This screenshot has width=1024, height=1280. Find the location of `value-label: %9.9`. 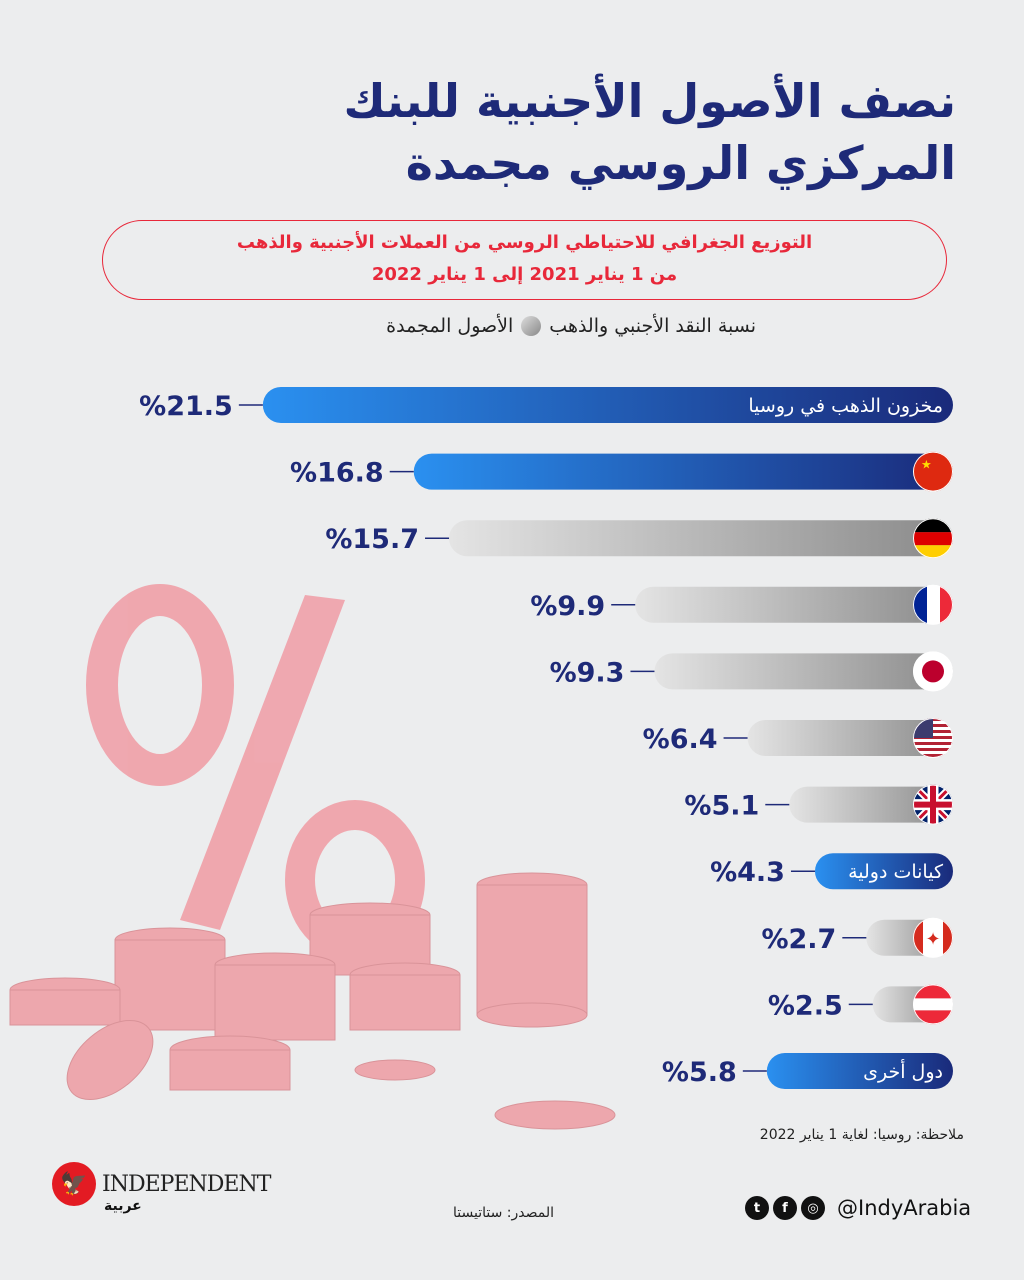

value-label: %9.9 is located at coordinates (567, 606).